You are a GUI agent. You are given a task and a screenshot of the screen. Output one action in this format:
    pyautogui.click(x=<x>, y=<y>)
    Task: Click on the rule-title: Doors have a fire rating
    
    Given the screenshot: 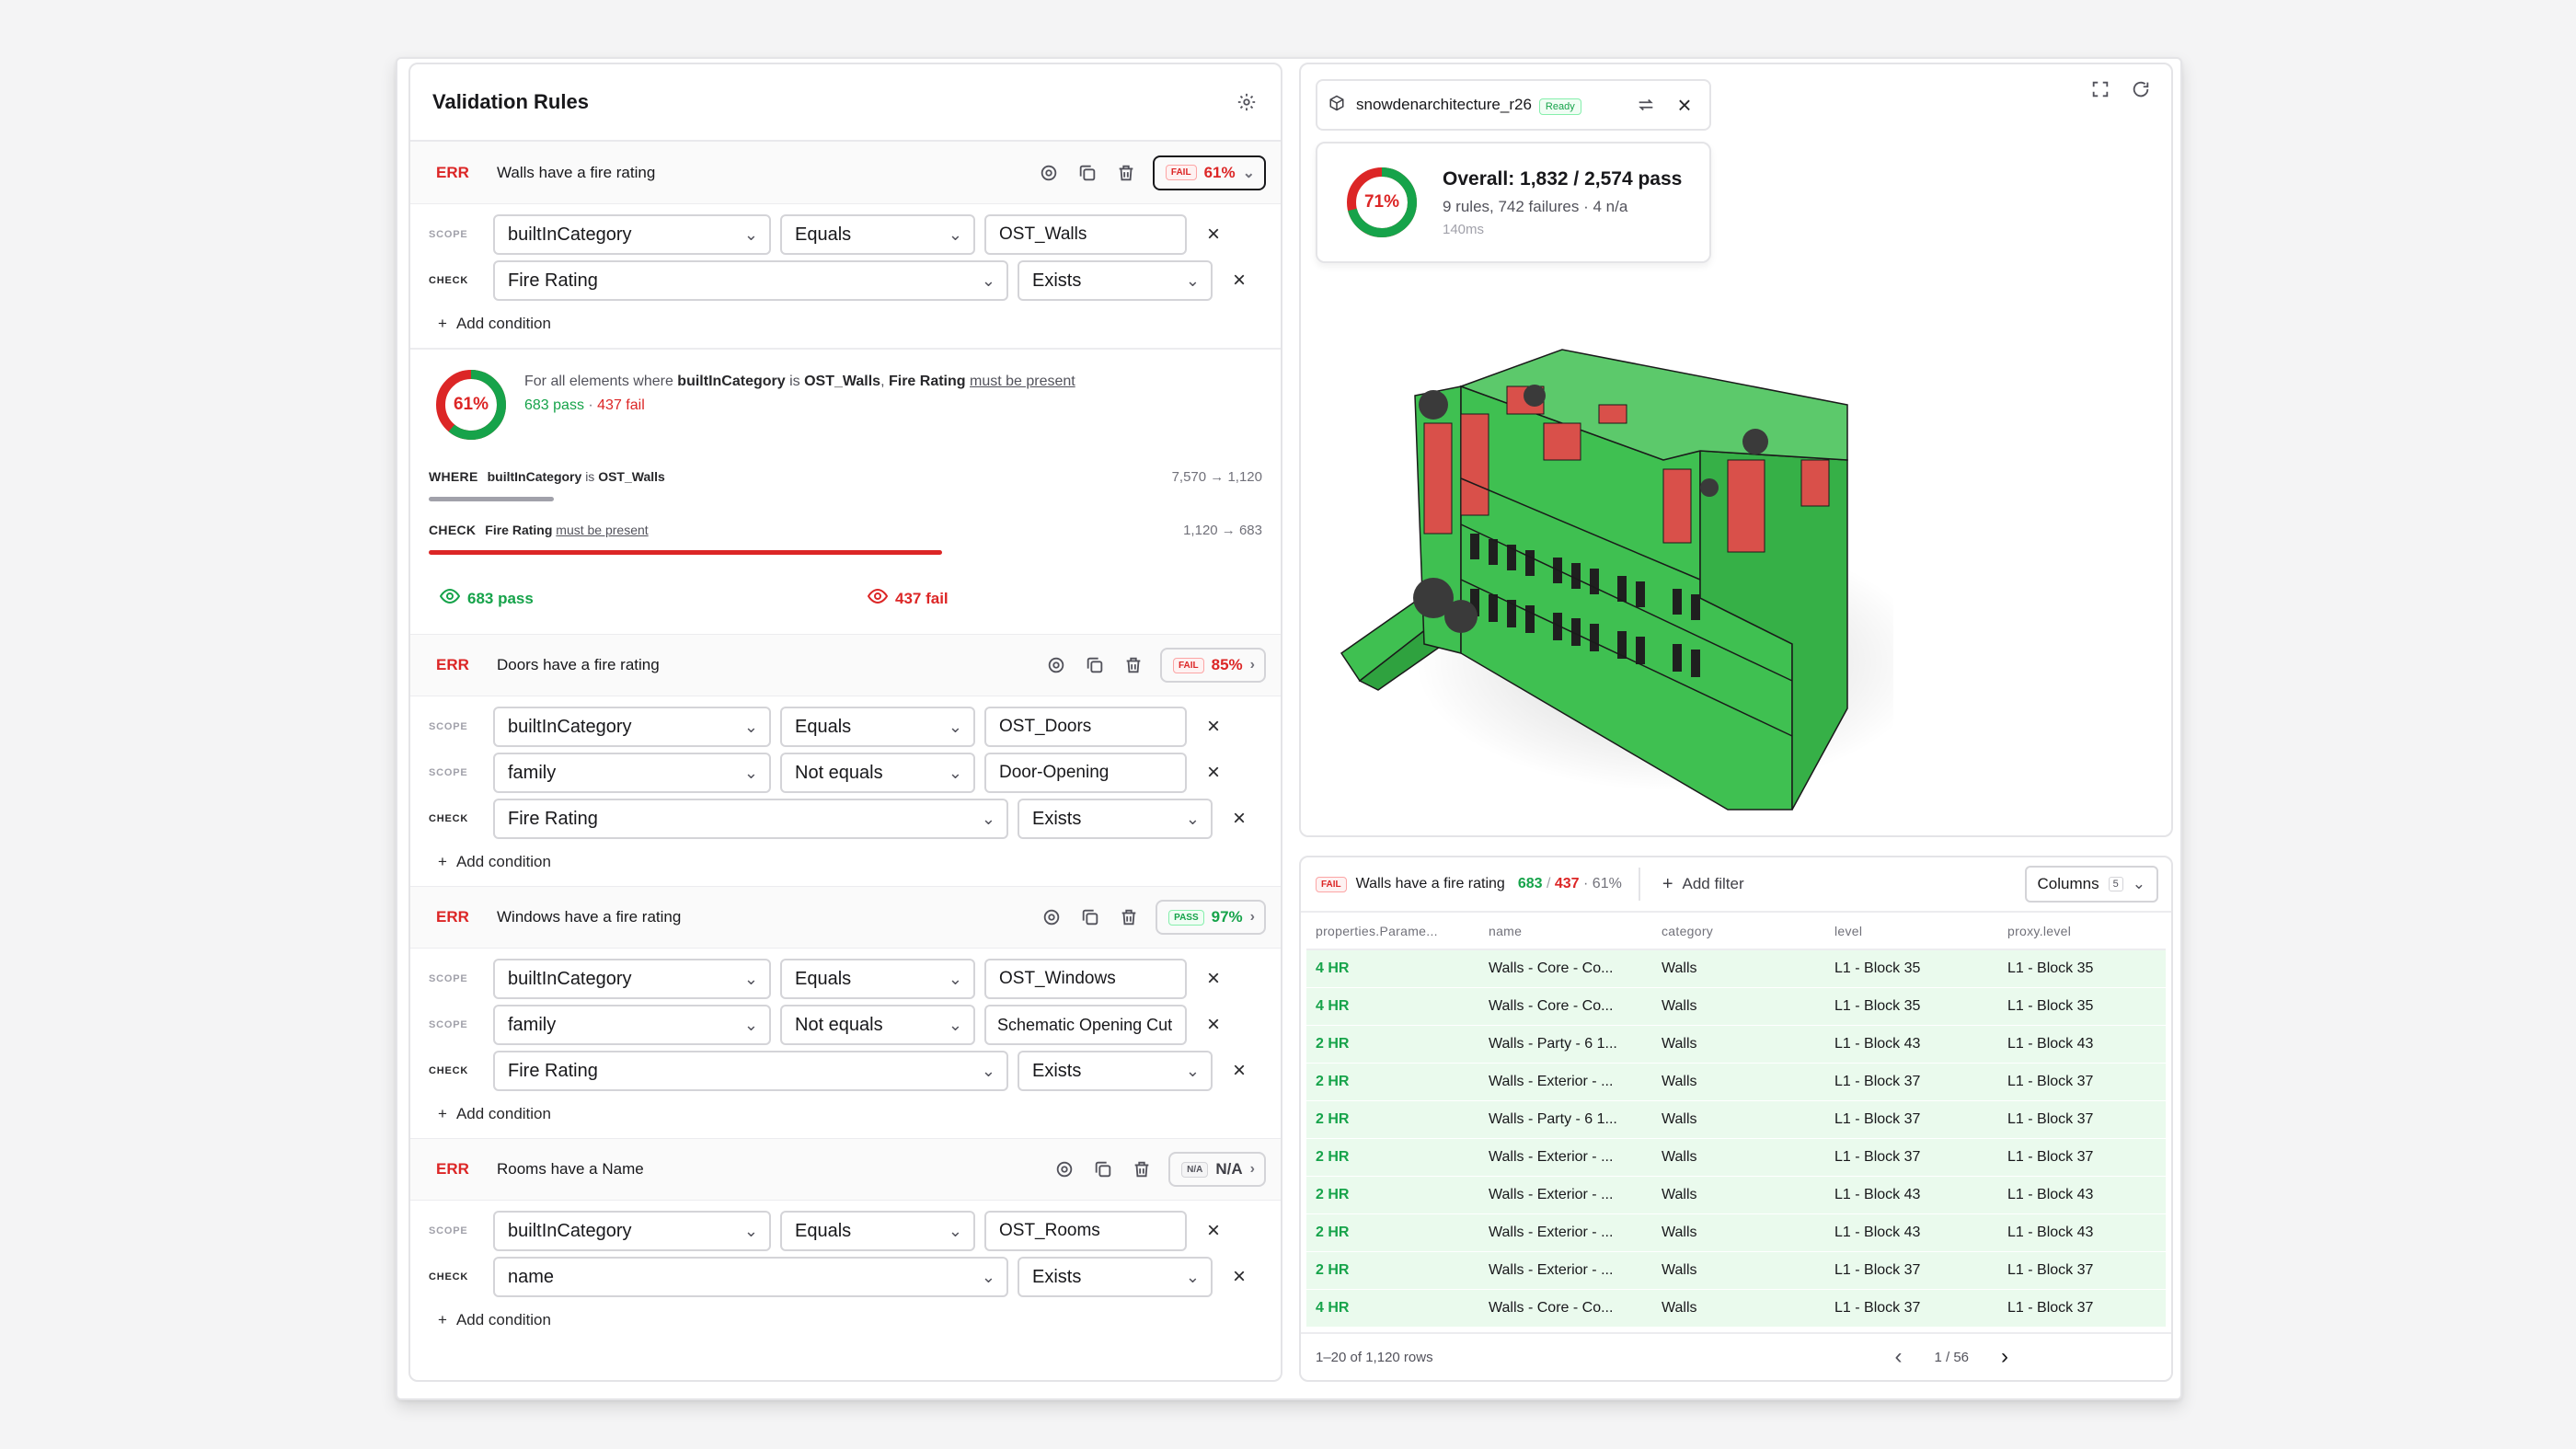 What is the action you would take?
    pyautogui.click(x=578, y=664)
    